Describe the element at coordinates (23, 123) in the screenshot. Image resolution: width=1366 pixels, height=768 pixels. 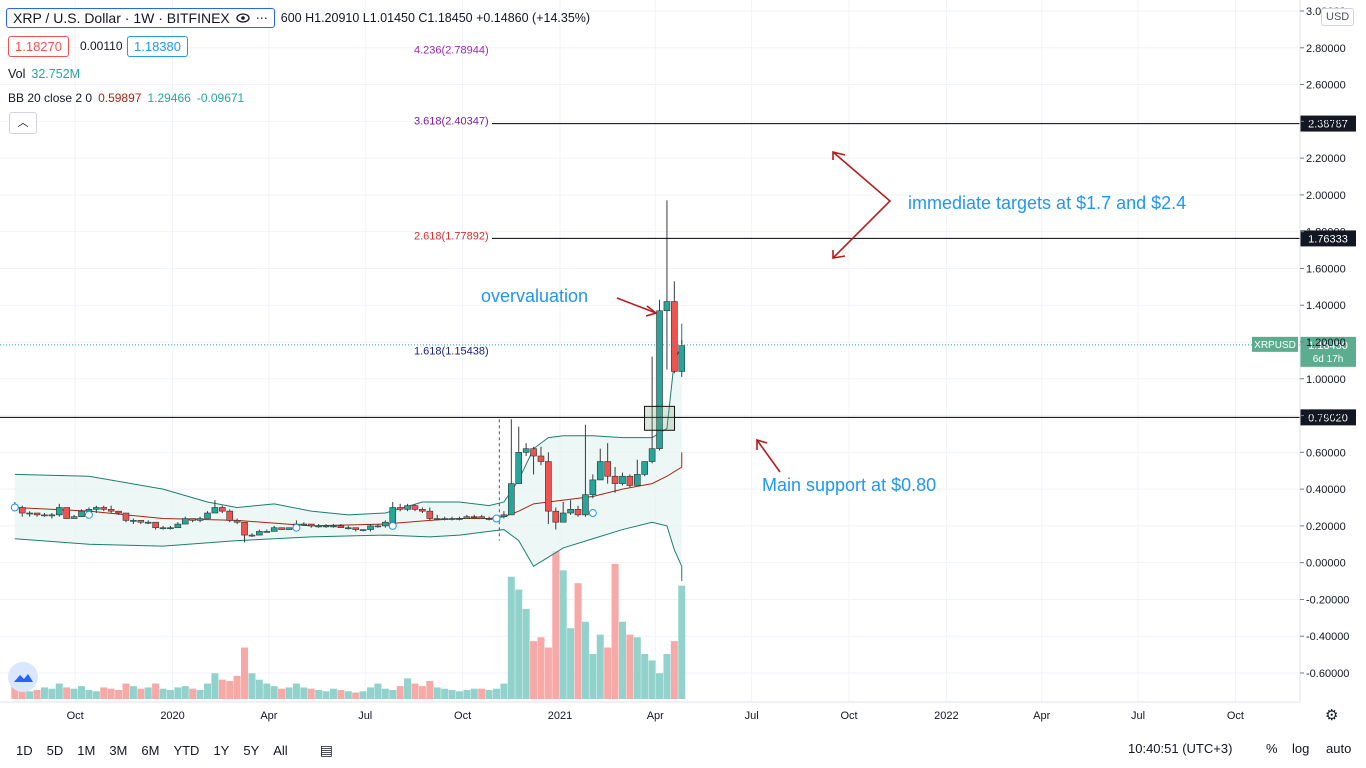
I see `collapse-legend-button: ︿` at that location.